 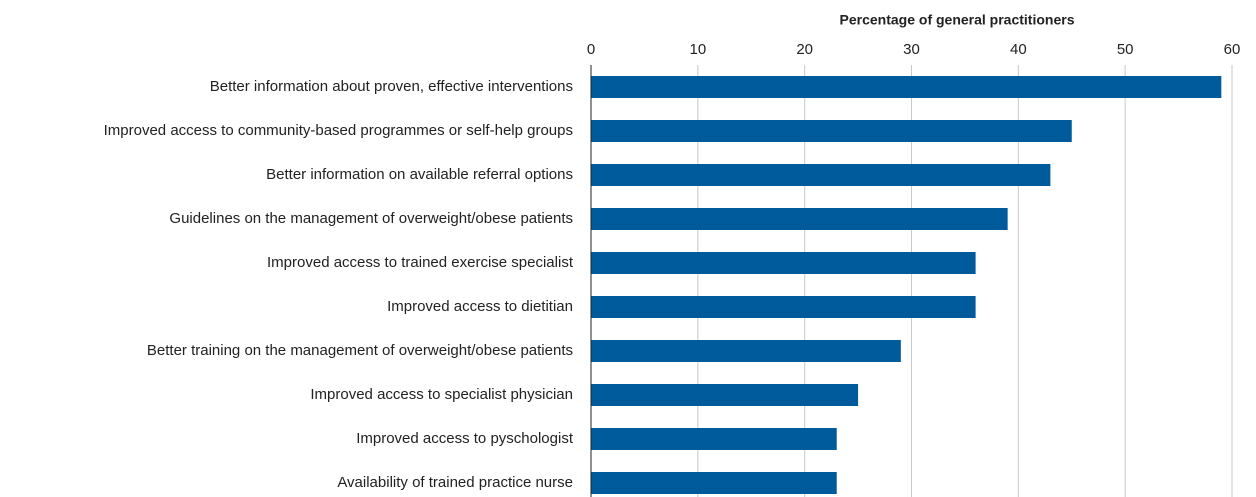 What do you see at coordinates (804, 49) in the screenshot?
I see `x-tick-label: 20` at bounding box center [804, 49].